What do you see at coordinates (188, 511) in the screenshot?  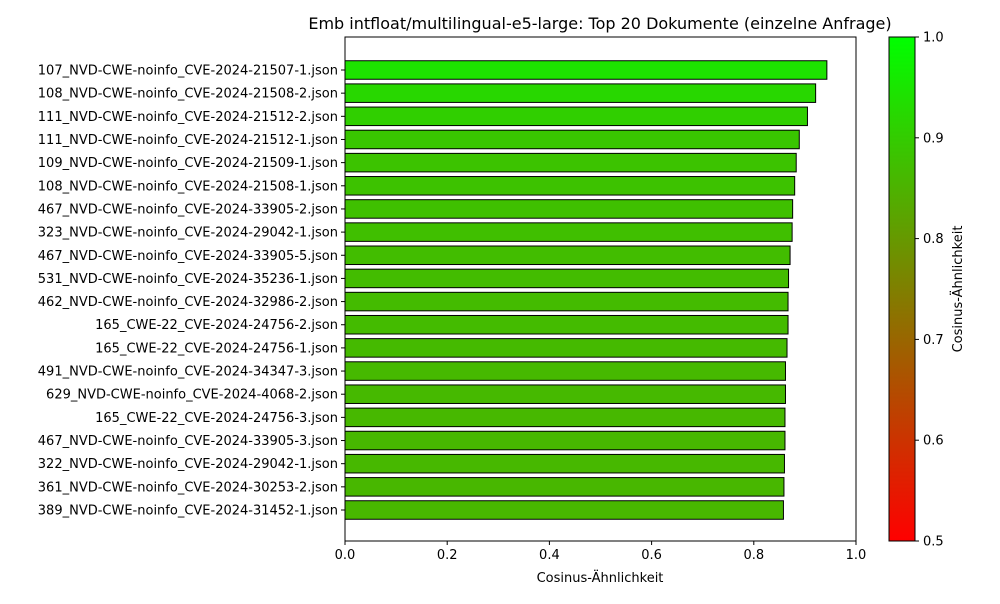 I see `y-tick-label: 389_NVD-CWE-noinfo_CVE-2024-31452-1.json` at bounding box center [188, 511].